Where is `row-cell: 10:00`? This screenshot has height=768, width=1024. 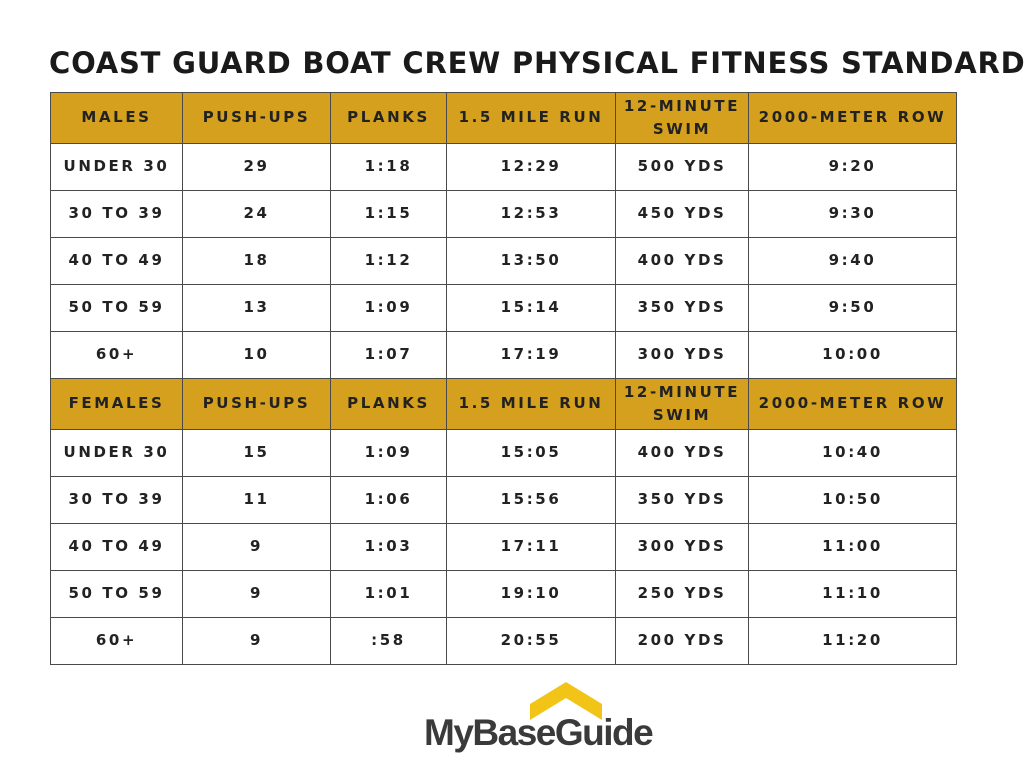
row-cell: 10:00 is located at coordinates (852, 355).